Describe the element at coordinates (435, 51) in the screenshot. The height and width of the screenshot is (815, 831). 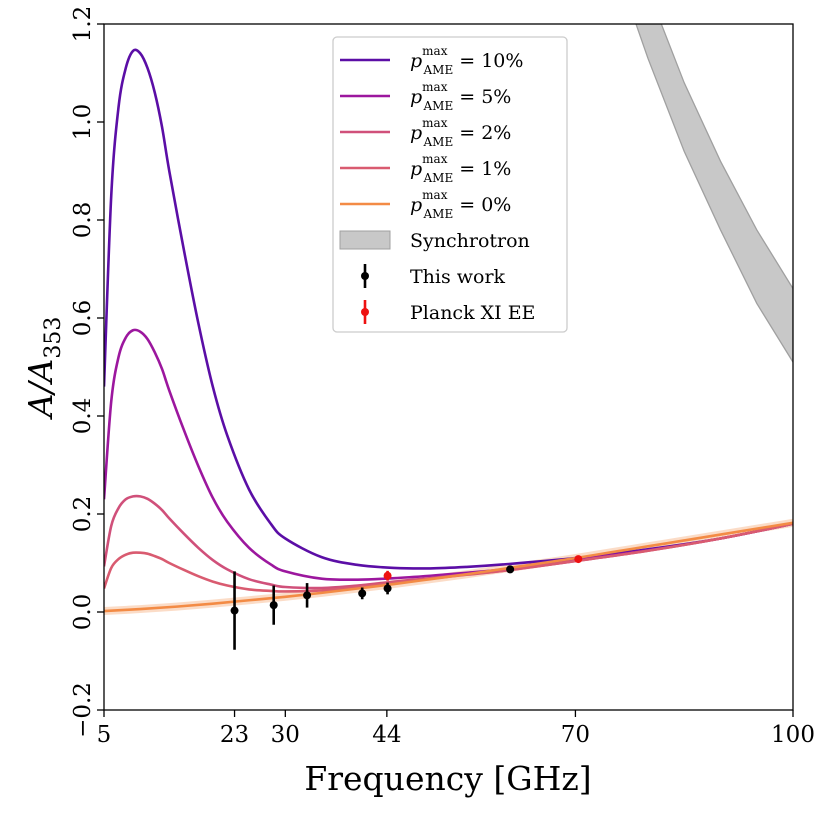
I see `legend-label-sup-0: max` at that location.